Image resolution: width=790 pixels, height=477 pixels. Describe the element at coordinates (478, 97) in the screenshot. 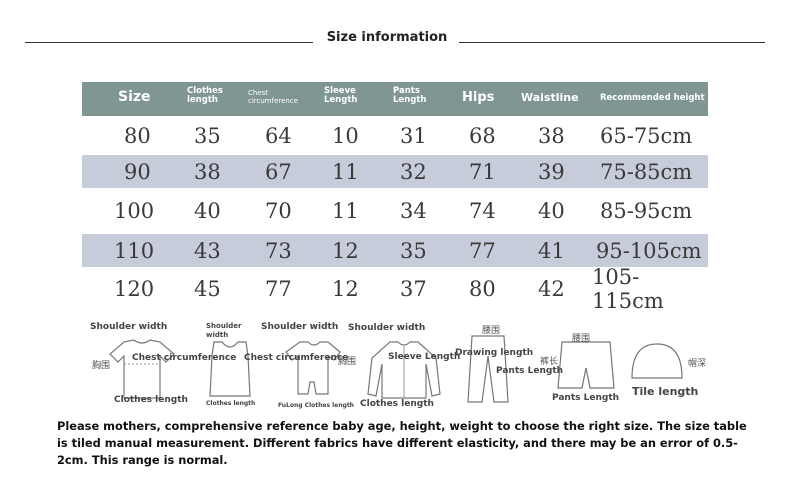

I see `header-hips: Hips` at that location.